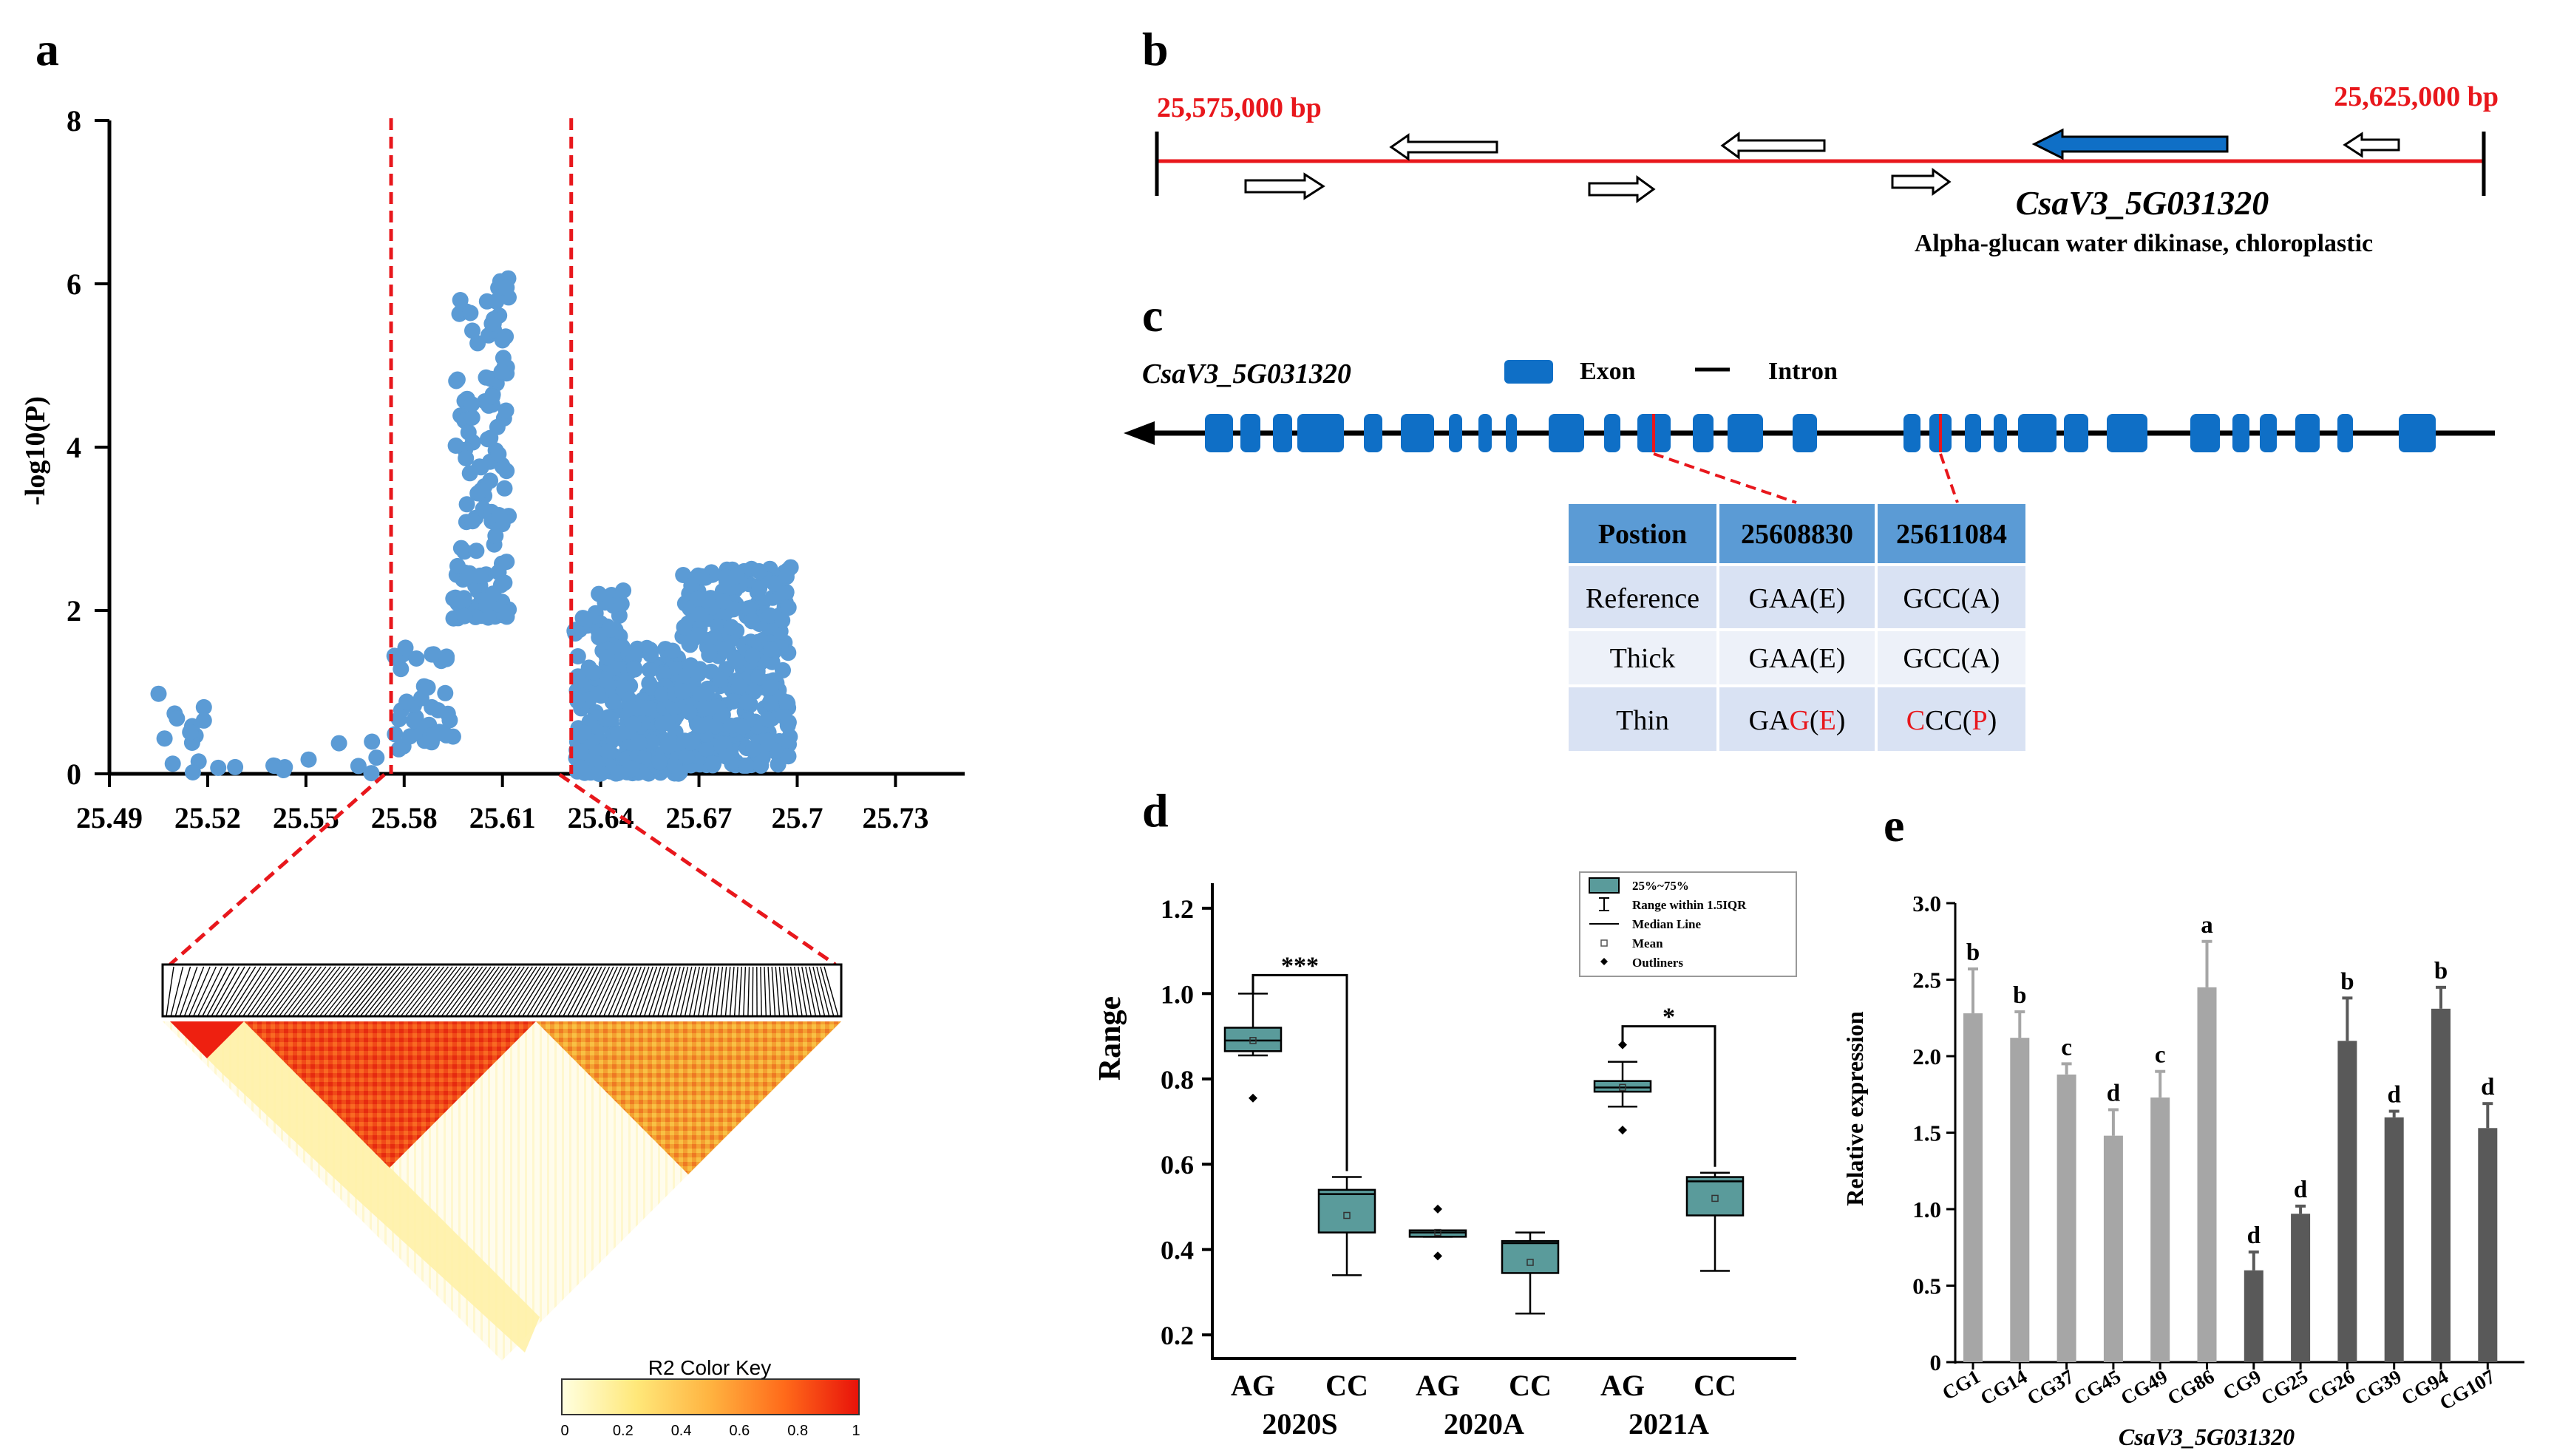 The height and width of the screenshot is (1456, 2554). What do you see at coordinates (1186, 1122) in the screenshot?
I see `panel-d-yticks: 0.2 0.4 0.6 0.8 1.0 1.2` at bounding box center [1186, 1122].